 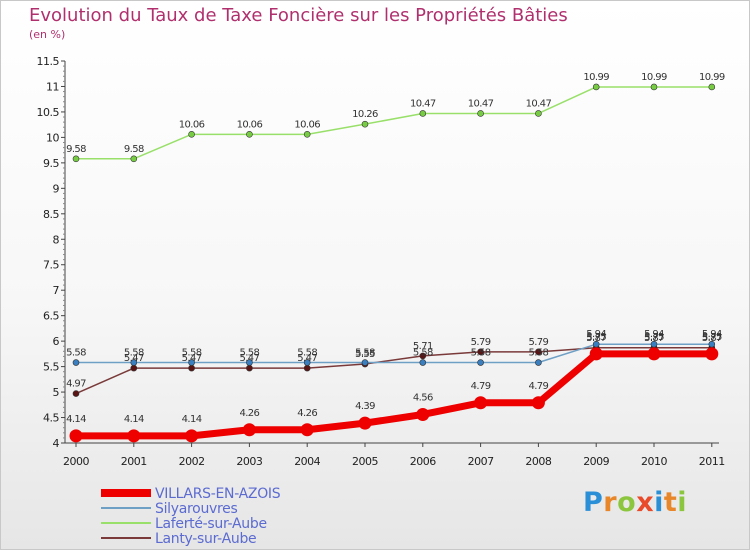 I want to click on y-tick-label: 9, so click(x=56, y=188).